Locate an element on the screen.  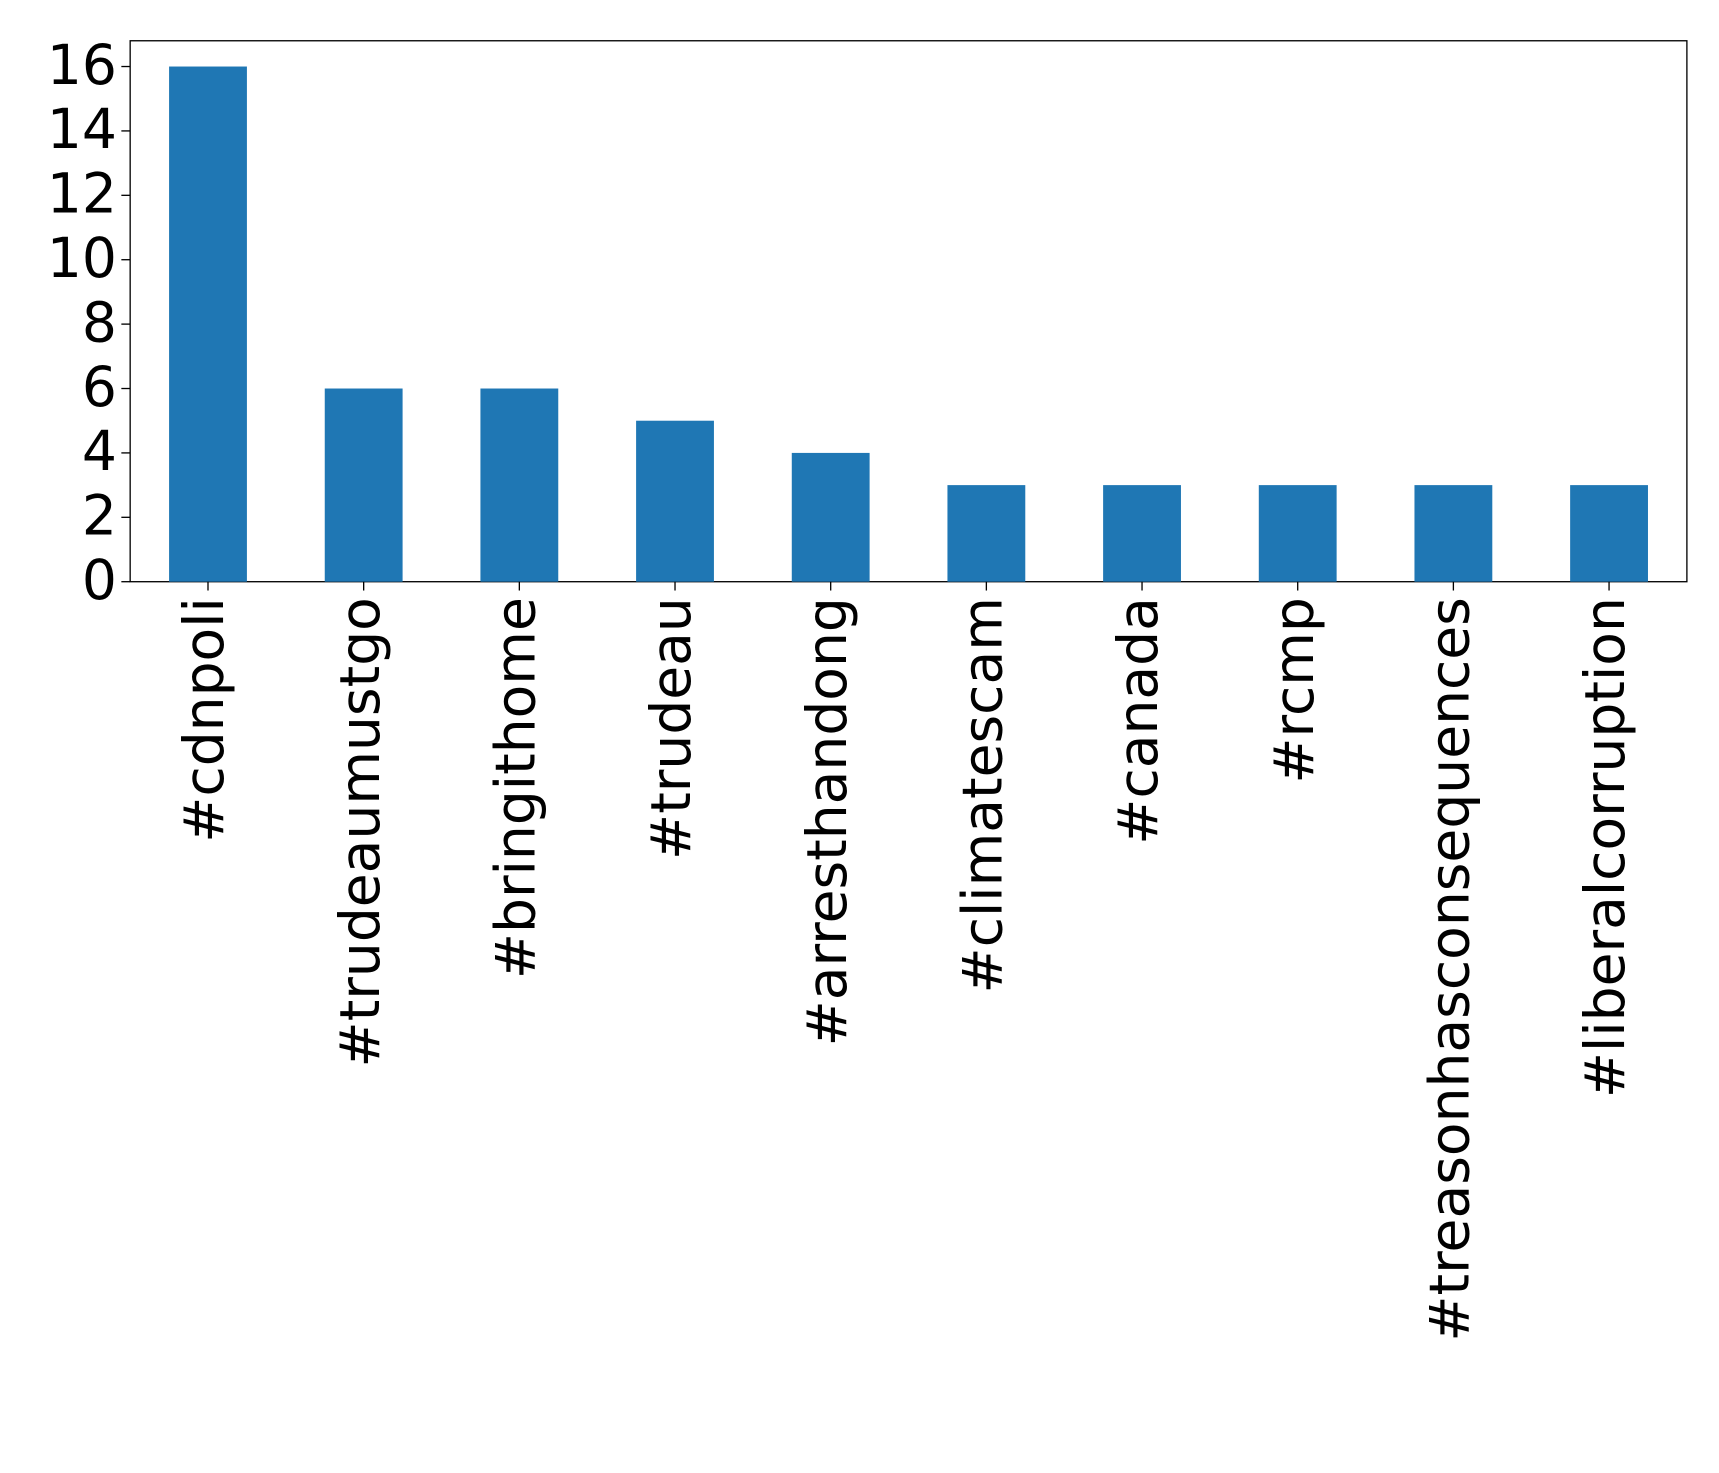
x-tick-label: #treasonhasconsequences is located at coordinates (1450, 969).